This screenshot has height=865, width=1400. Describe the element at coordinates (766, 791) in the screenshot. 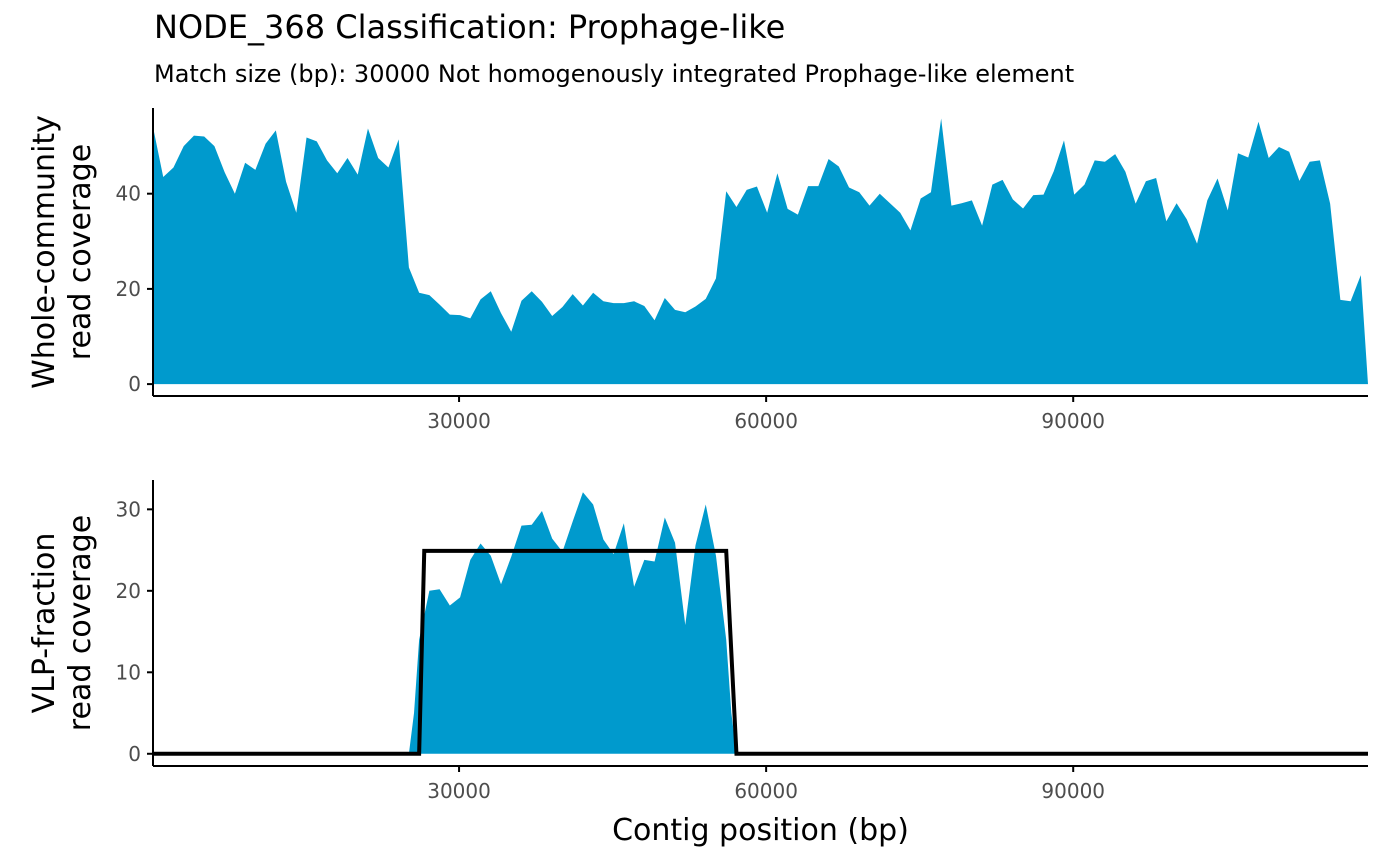

I see `x-tick-label-bottom: 60000` at that location.